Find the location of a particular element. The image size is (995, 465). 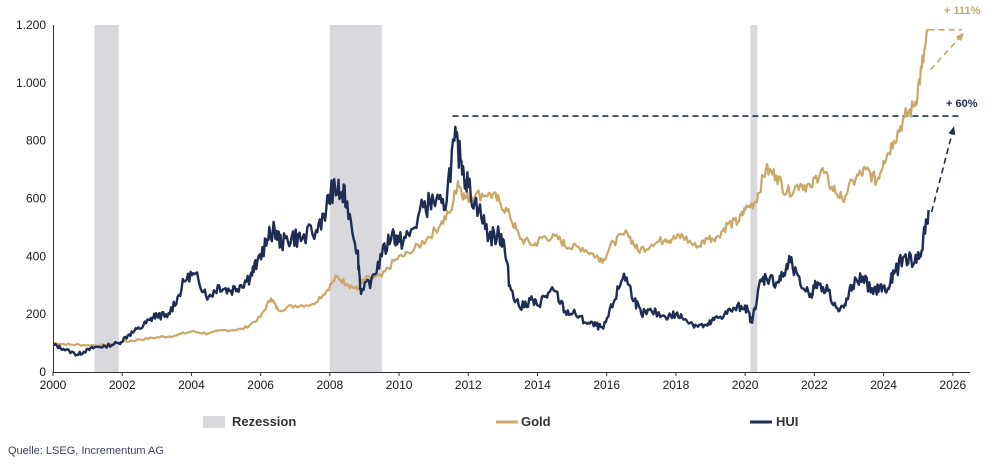

projection-arrow-hui-head is located at coordinates (952, 131).